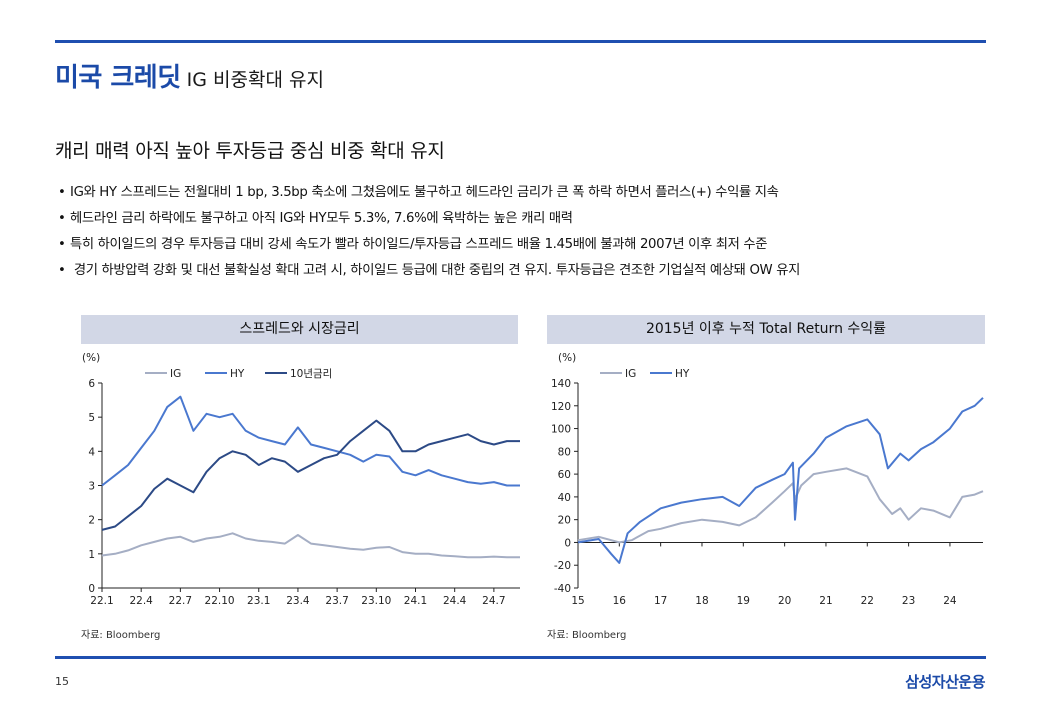 The height and width of the screenshot is (720, 1040). I want to click on x-tick-label: 23.10, so click(376, 601).